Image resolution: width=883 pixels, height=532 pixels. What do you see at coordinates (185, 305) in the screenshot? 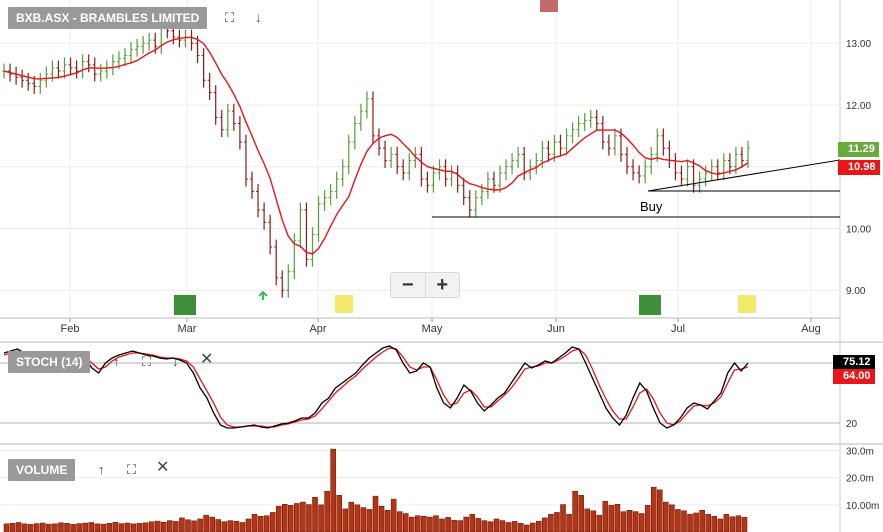
I see `event-marker` at bounding box center [185, 305].